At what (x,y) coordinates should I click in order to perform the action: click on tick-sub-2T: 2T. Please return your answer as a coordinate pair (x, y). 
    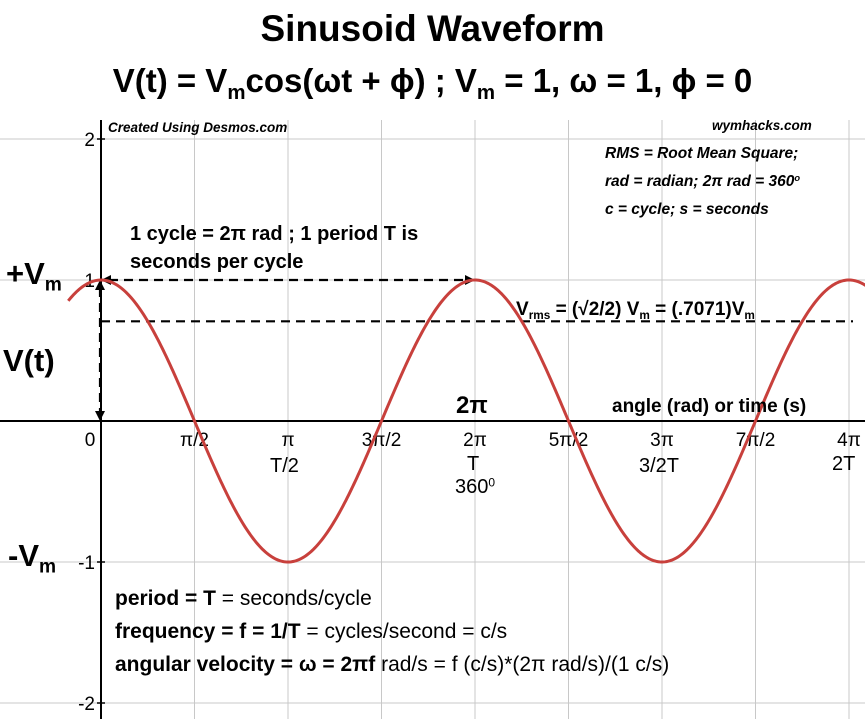
    Looking at the image, I should click on (844, 464).